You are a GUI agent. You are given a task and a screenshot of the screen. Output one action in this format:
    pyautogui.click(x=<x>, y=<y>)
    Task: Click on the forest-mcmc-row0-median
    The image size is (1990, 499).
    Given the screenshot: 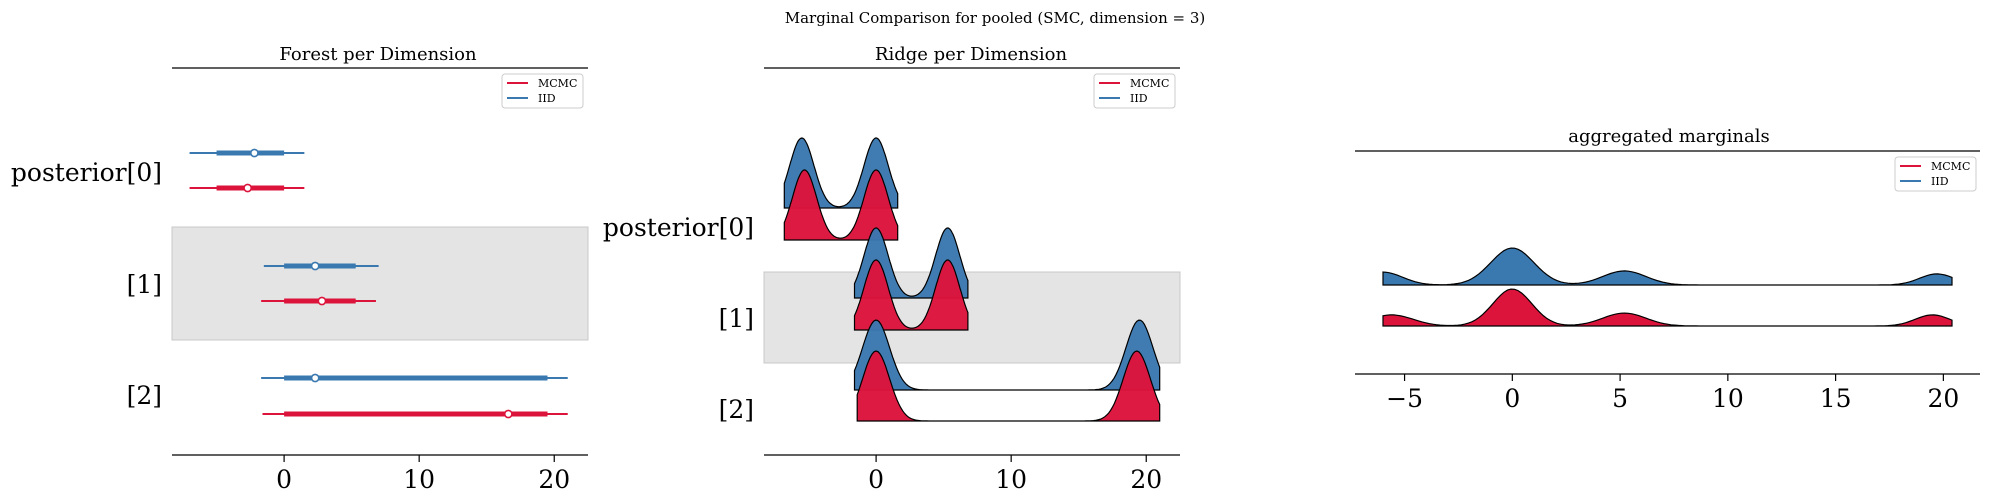 What is the action you would take?
    pyautogui.click(x=248, y=188)
    